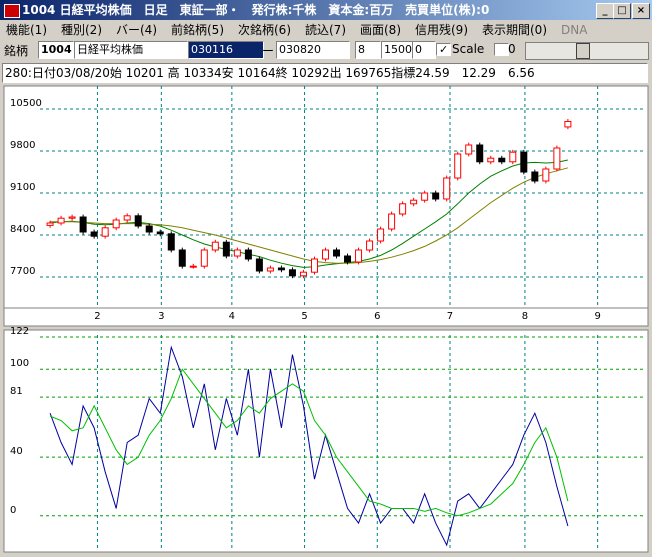 Image resolution: width=652 pixels, height=557 pixels. What do you see at coordinates (16, 51) in the screenshot?
I see `label: 銘柄` at bounding box center [16, 51].